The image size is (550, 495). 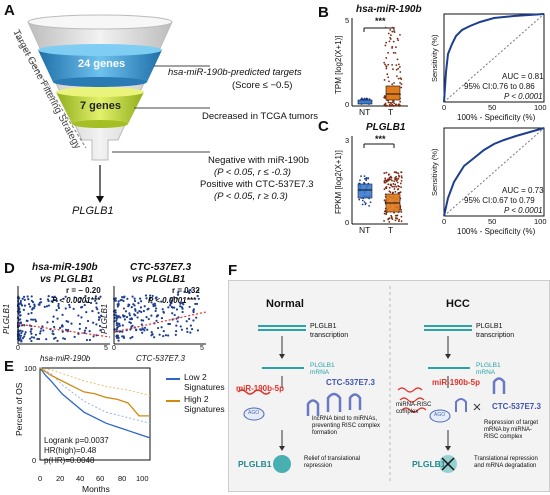 I want to click on criterion-negative-stats: (P < 0.05, r ≤ -0.3), so click(x=252, y=172).